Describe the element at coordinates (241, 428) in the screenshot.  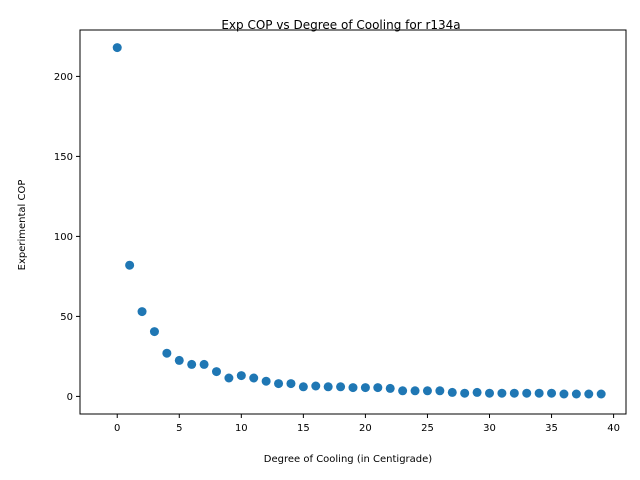
I see `x-tick-label: 10` at that location.